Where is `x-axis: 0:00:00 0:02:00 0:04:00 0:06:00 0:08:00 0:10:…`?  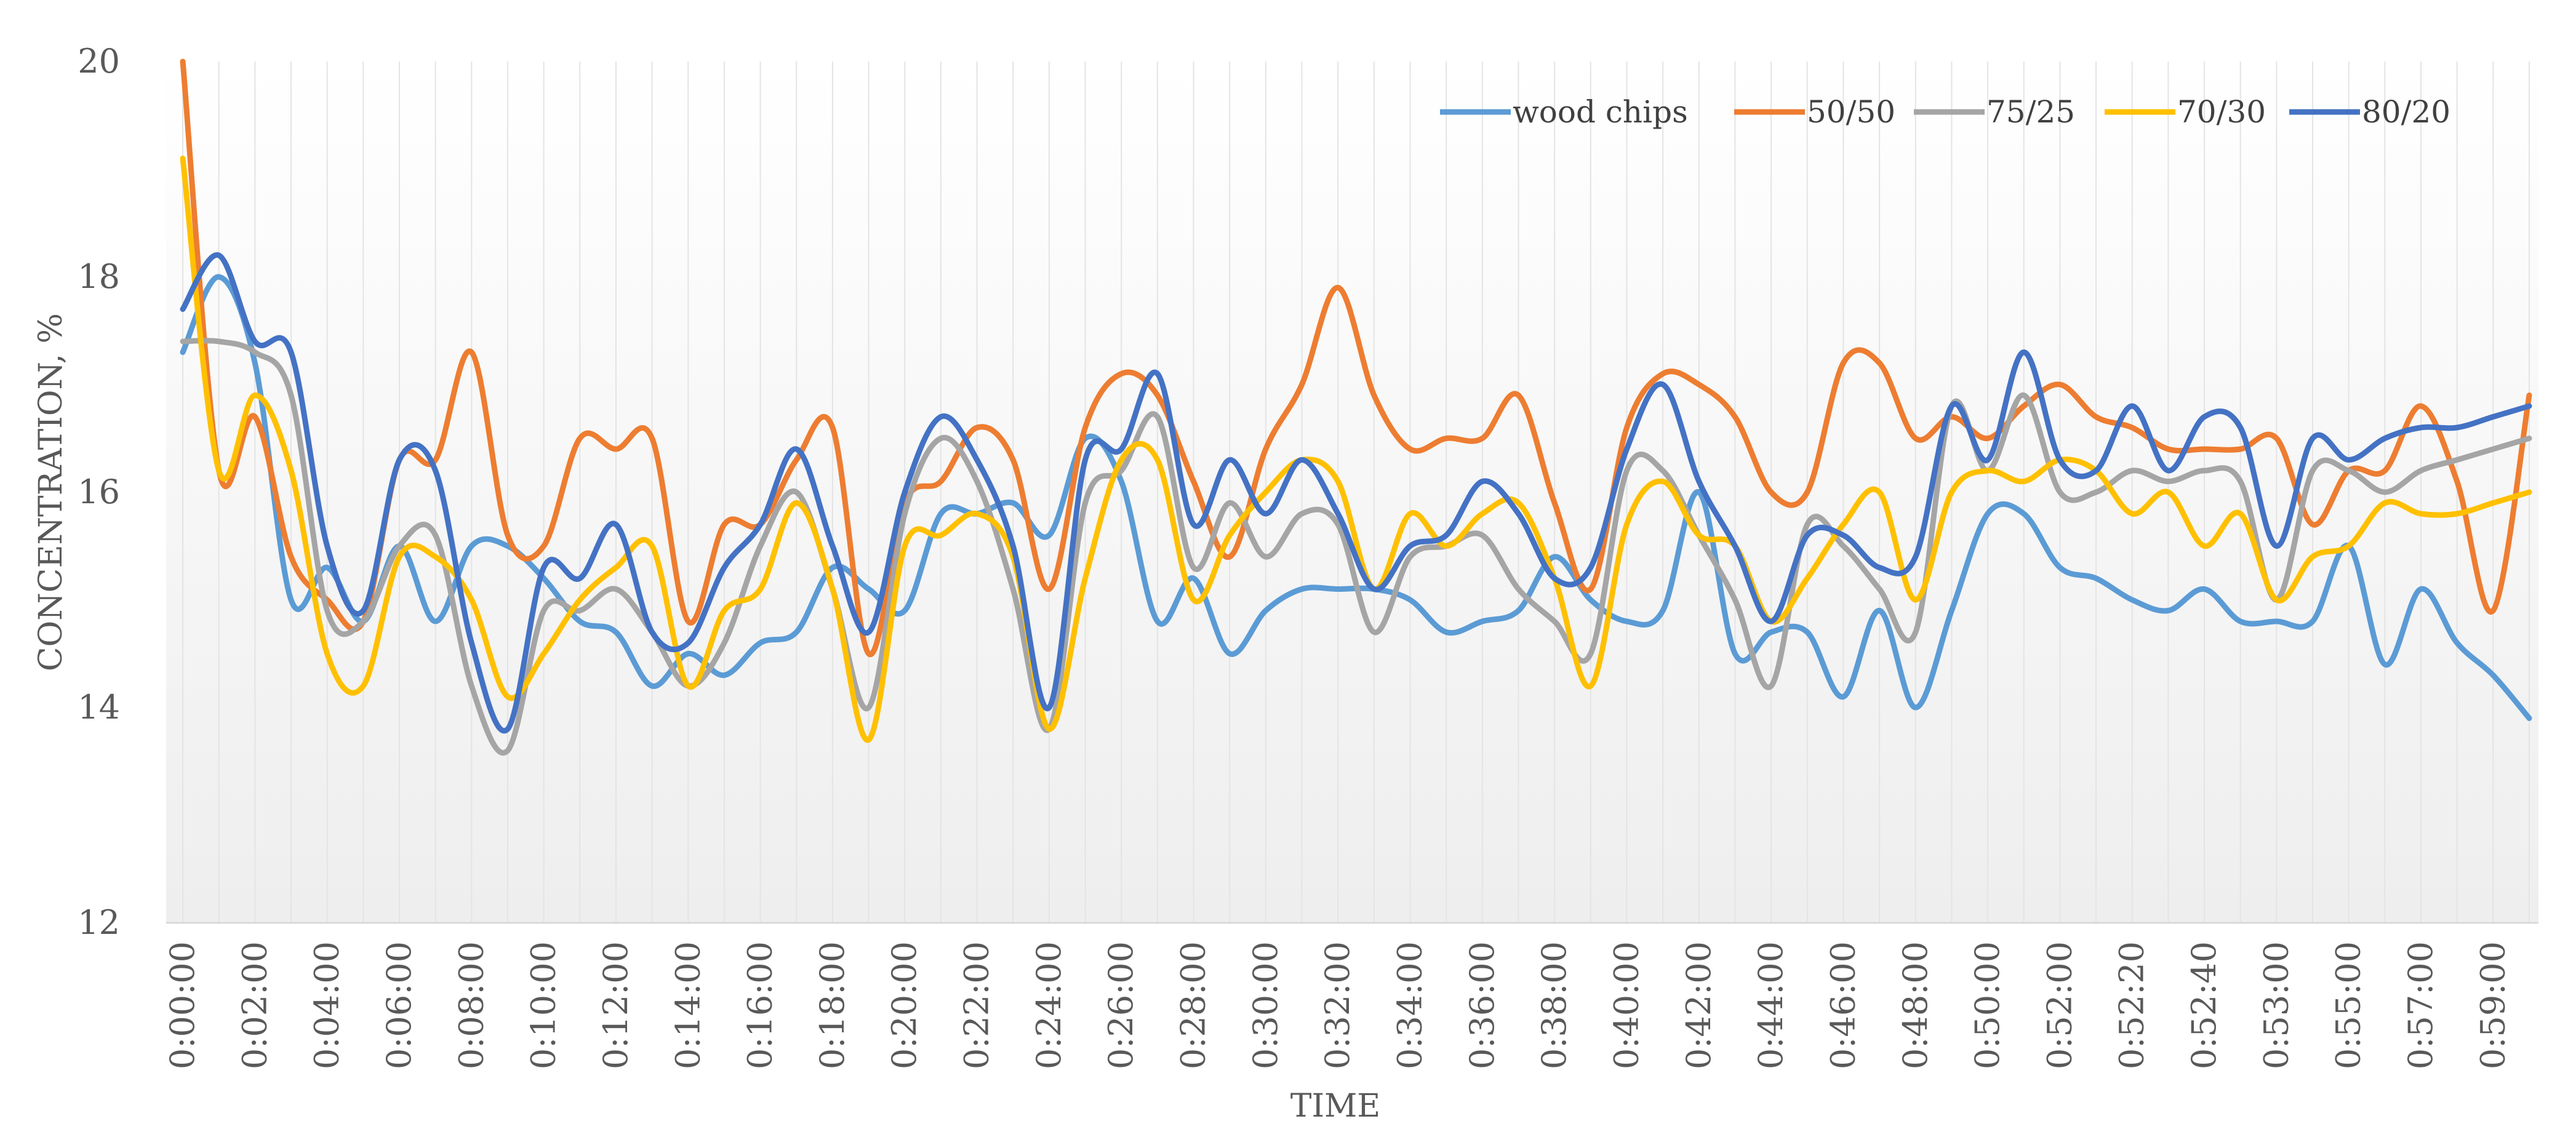
x-axis: 0:00:00 0:02:00 0:04:00 0:06:00 0:08:00 0:10:… is located at coordinates (1337, 1005).